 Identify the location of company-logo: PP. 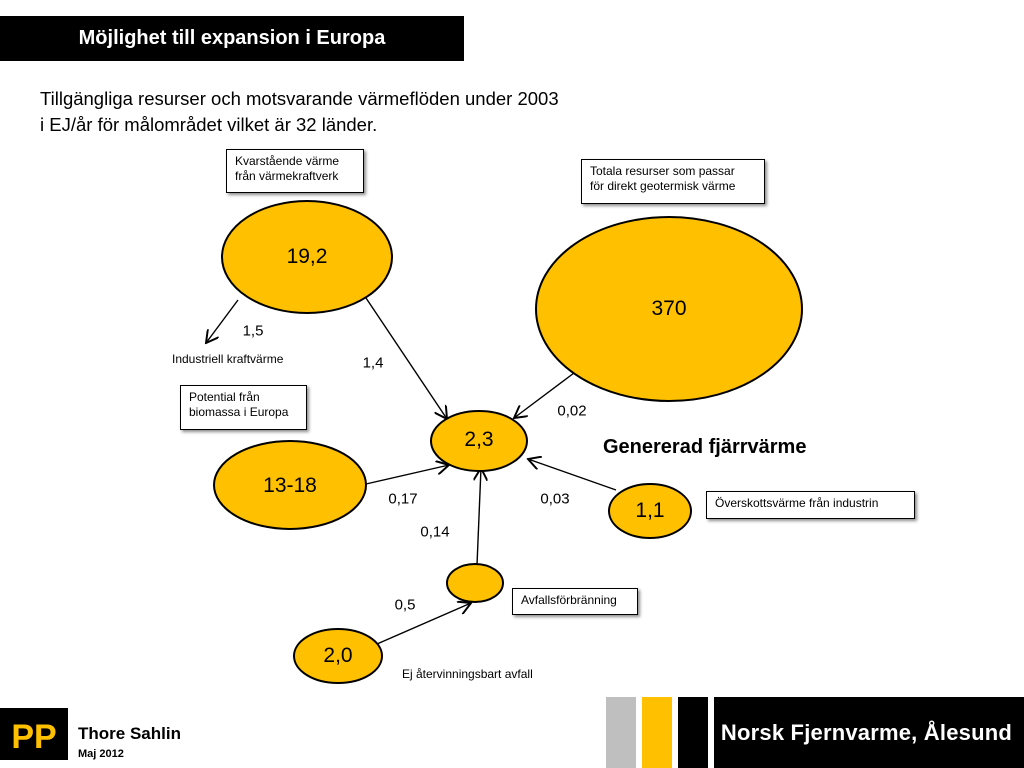
(34, 734).